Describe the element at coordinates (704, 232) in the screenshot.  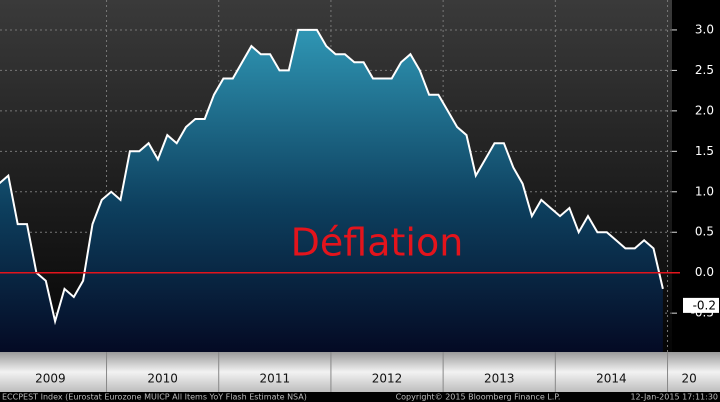
I see `y-tick-label: 0.5` at that location.